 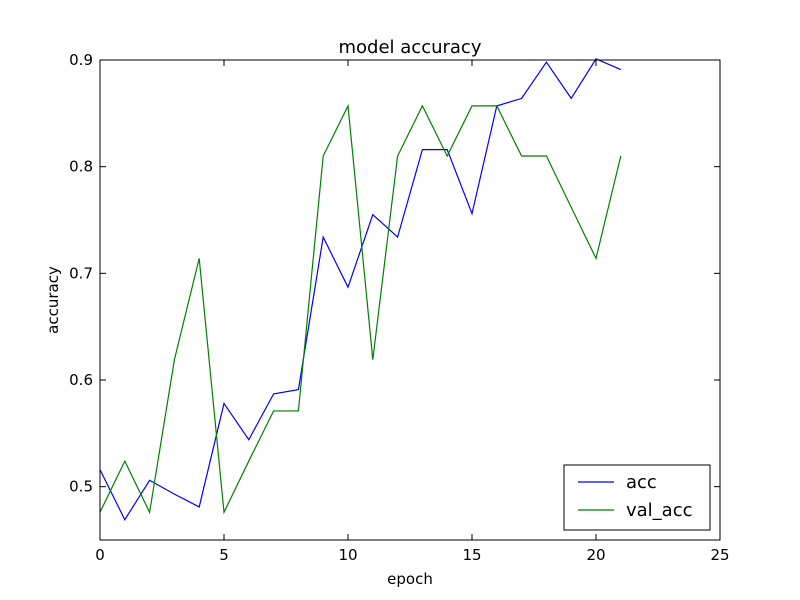 What do you see at coordinates (81, 167) in the screenshot?
I see `y-tick-label-3: 0.8` at bounding box center [81, 167].